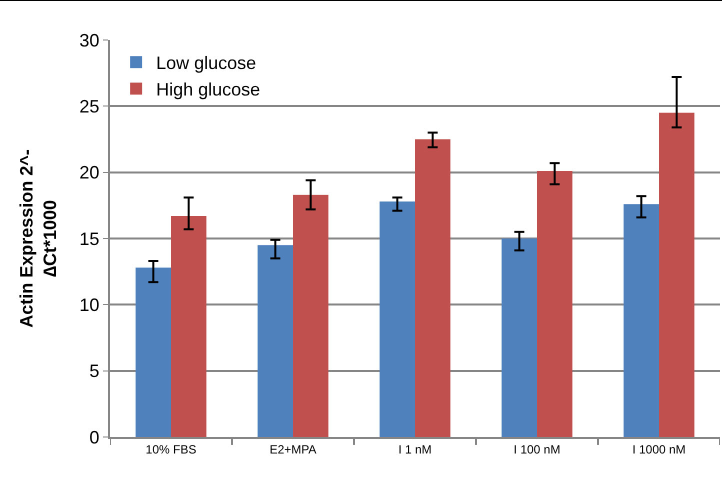 Image resolution: width=722 pixels, height=477 pixels. What do you see at coordinates (89, 238) in the screenshot?
I see `y-tick-label: 15` at bounding box center [89, 238].